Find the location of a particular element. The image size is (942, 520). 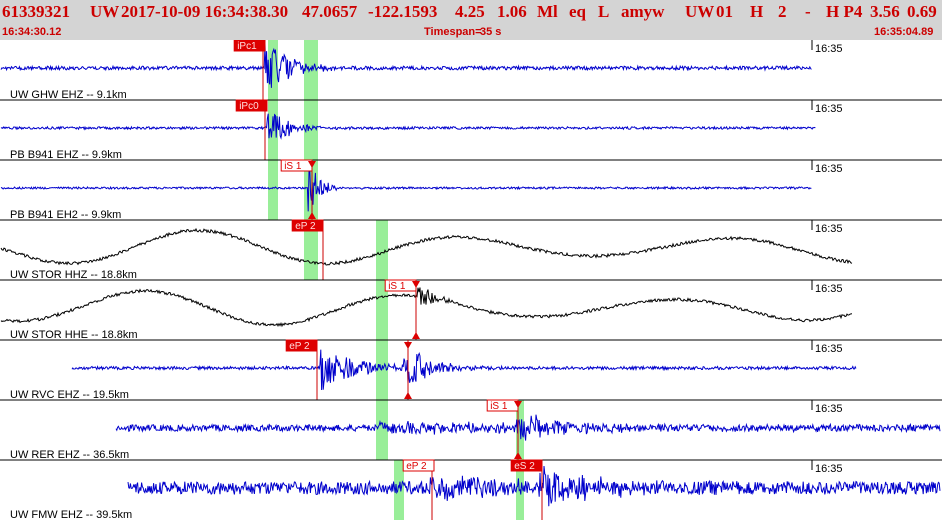

timespan-label: Timespan= is located at coordinates (453, 32).